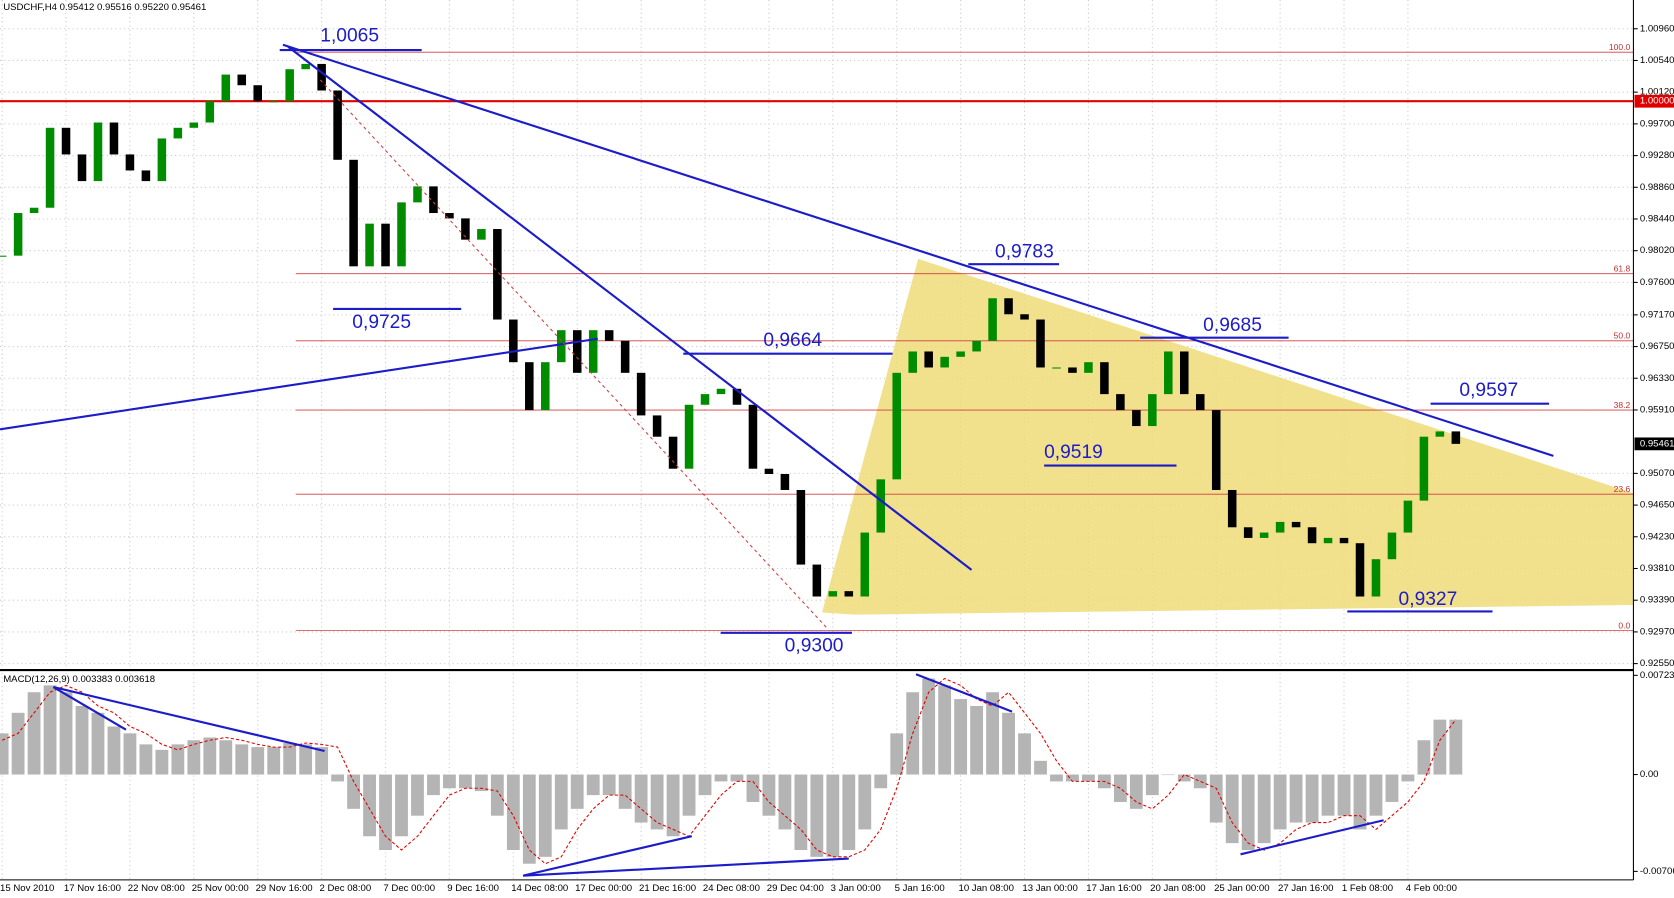 The image size is (1674, 898). Describe the element at coordinates (1177, 888) in the screenshot. I see `x-tick-label: 20 Jan 08:00` at that location.